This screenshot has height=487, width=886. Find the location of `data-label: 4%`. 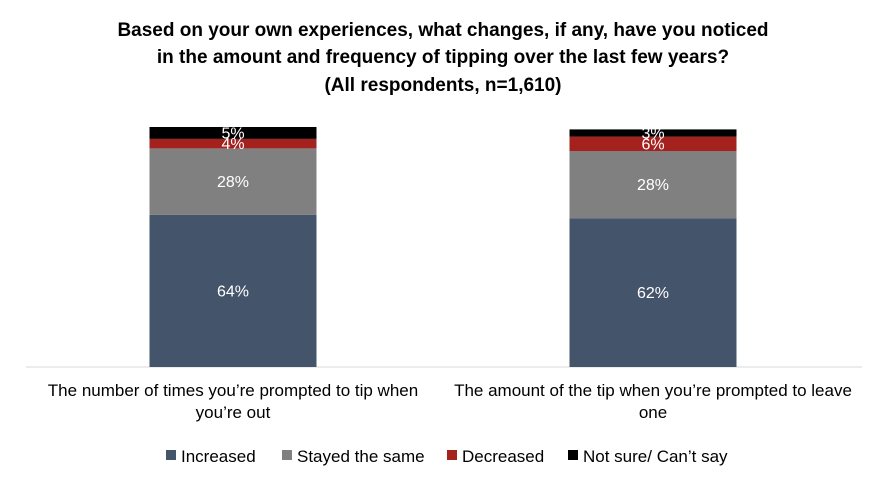

data-label: 4% is located at coordinates (232, 144).